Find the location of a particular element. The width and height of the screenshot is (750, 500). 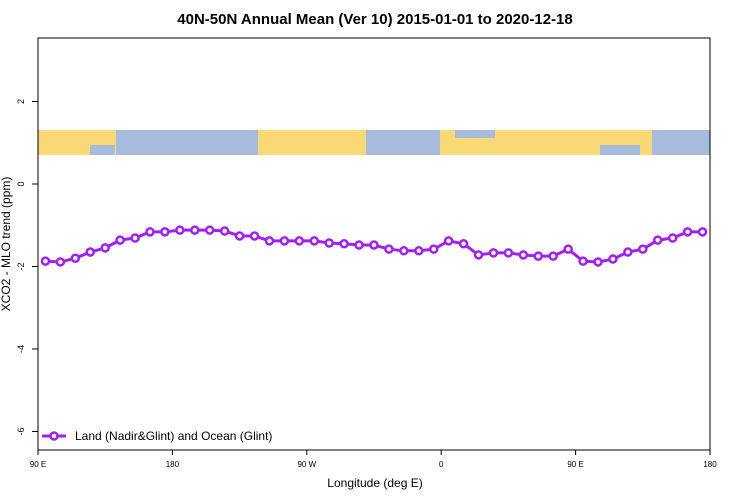

y-tick-label: -2 is located at coordinates (21, 266).